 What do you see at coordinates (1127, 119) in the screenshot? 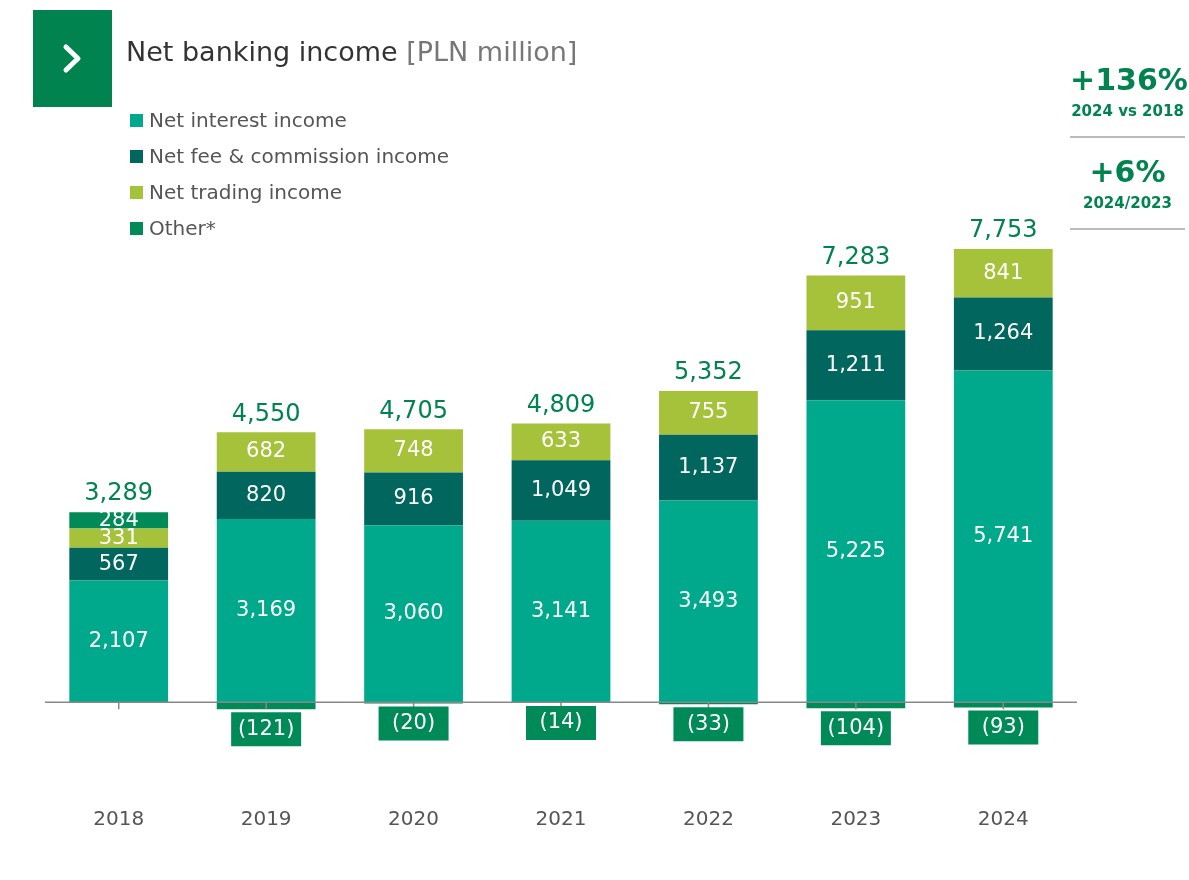
I see `text: 2024 vs 2018` at bounding box center [1127, 119].